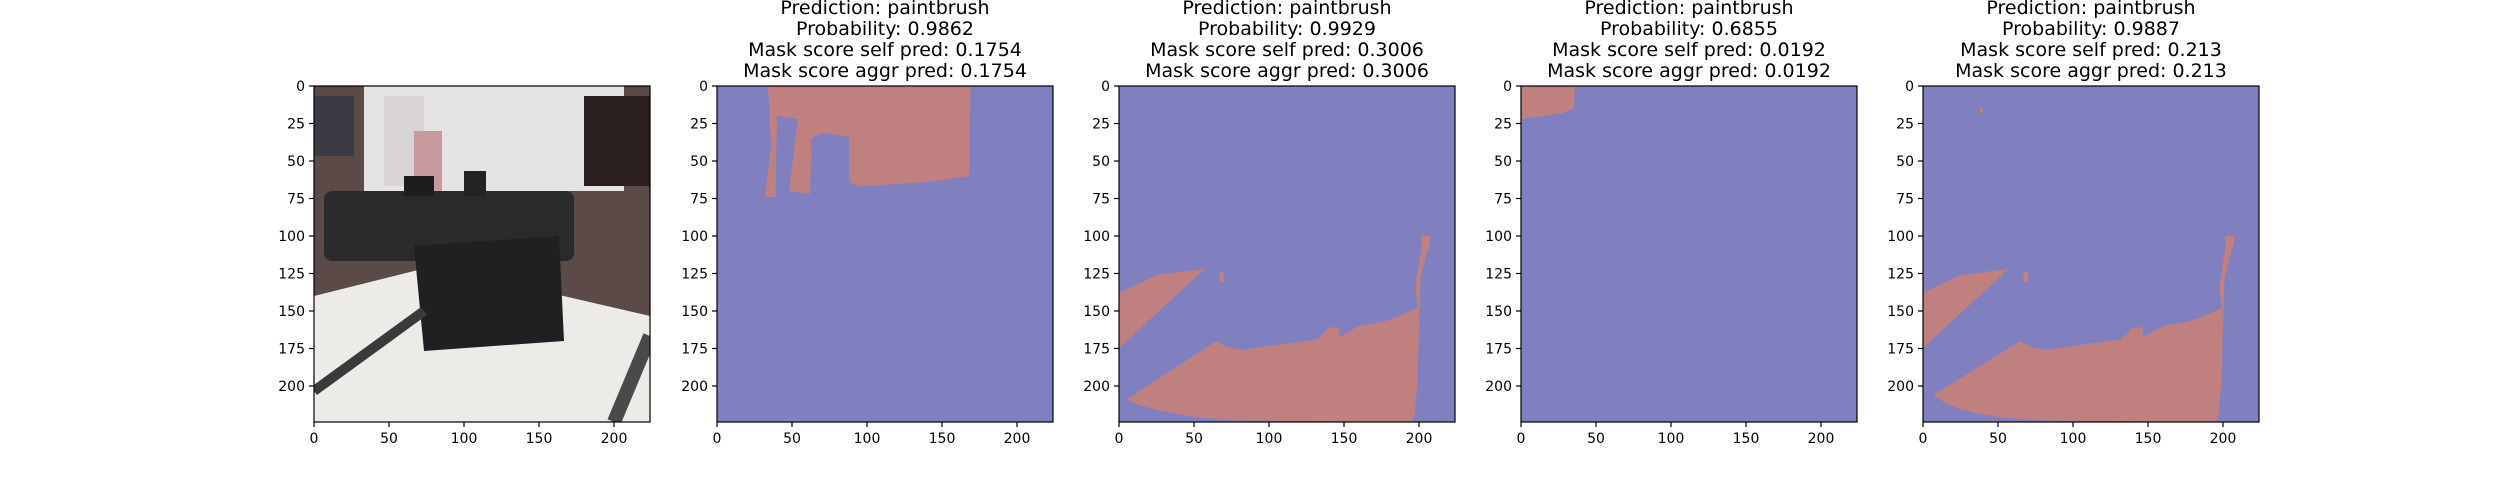 The height and width of the screenshot is (500, 2500). What do you see at coordinates (464, 263) in the screenshot?
I see `panel-0: 0 50 100 150 200 0 25 50 75 100 125 150 175 200` at bounding box center [464, 263].